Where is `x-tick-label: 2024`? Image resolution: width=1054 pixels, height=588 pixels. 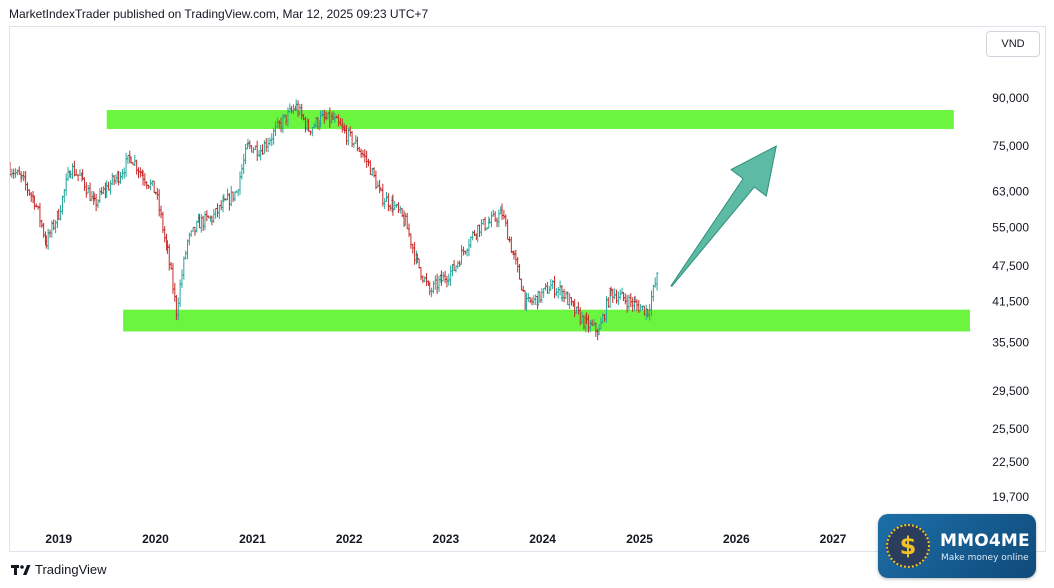 x-tick-label: 2024 is located at coordinates (542, 539).